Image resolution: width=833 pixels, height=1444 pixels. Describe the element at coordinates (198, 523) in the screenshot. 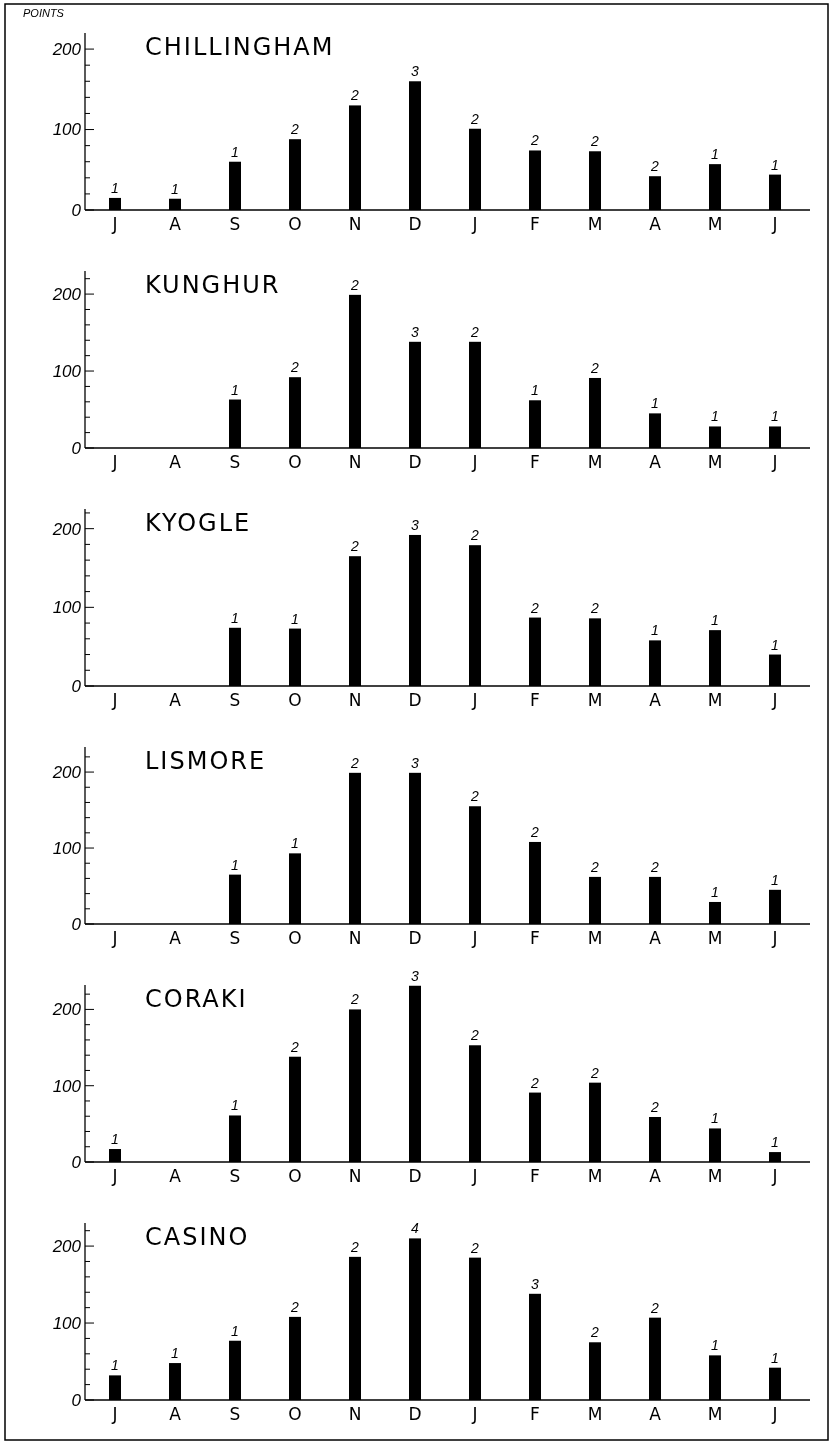

I see `chart-title: KYOGLE` at that location.